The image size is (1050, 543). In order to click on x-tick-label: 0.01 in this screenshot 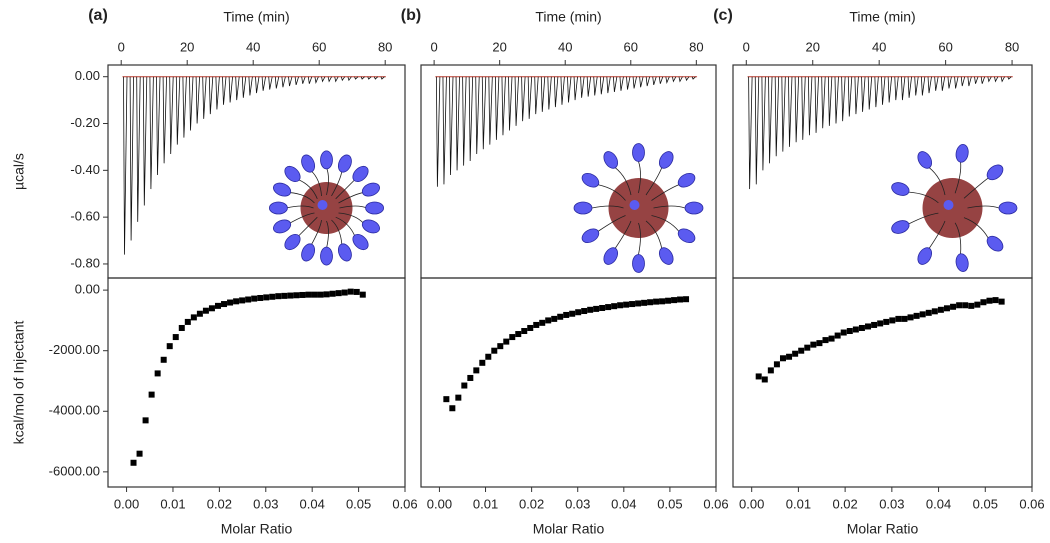, I will do `click(485, 503)`.